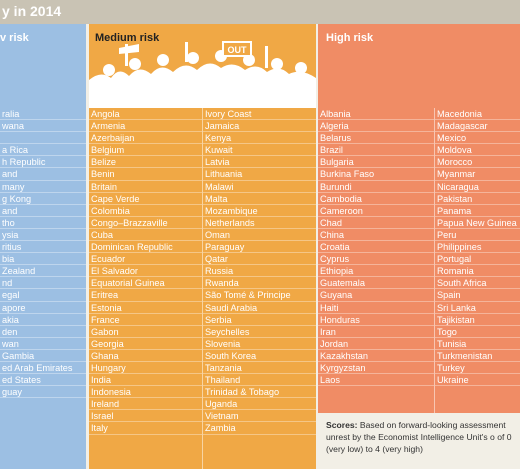  I want to click on country-item: egal, so click(43, 295).